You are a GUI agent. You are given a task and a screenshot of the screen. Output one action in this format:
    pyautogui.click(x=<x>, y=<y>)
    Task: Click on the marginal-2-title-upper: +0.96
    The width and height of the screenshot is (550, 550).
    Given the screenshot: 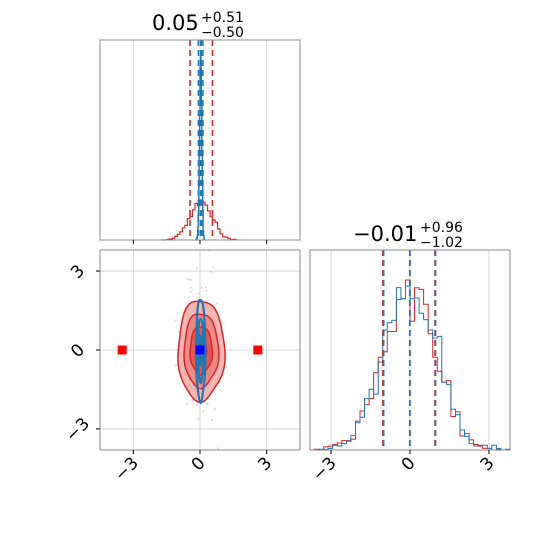 What is the action you would take?
    pyautogui.click(x=441, y=228)
    